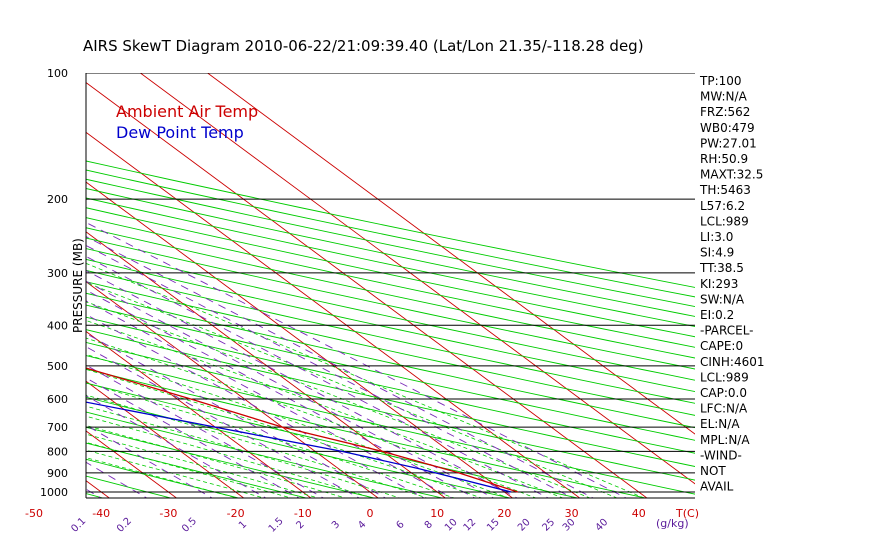 The image size is (870, 560). Describe the element at coordinates (401, 525) in the screenshot. I see `mixing-ratio-label: 6` at that location.